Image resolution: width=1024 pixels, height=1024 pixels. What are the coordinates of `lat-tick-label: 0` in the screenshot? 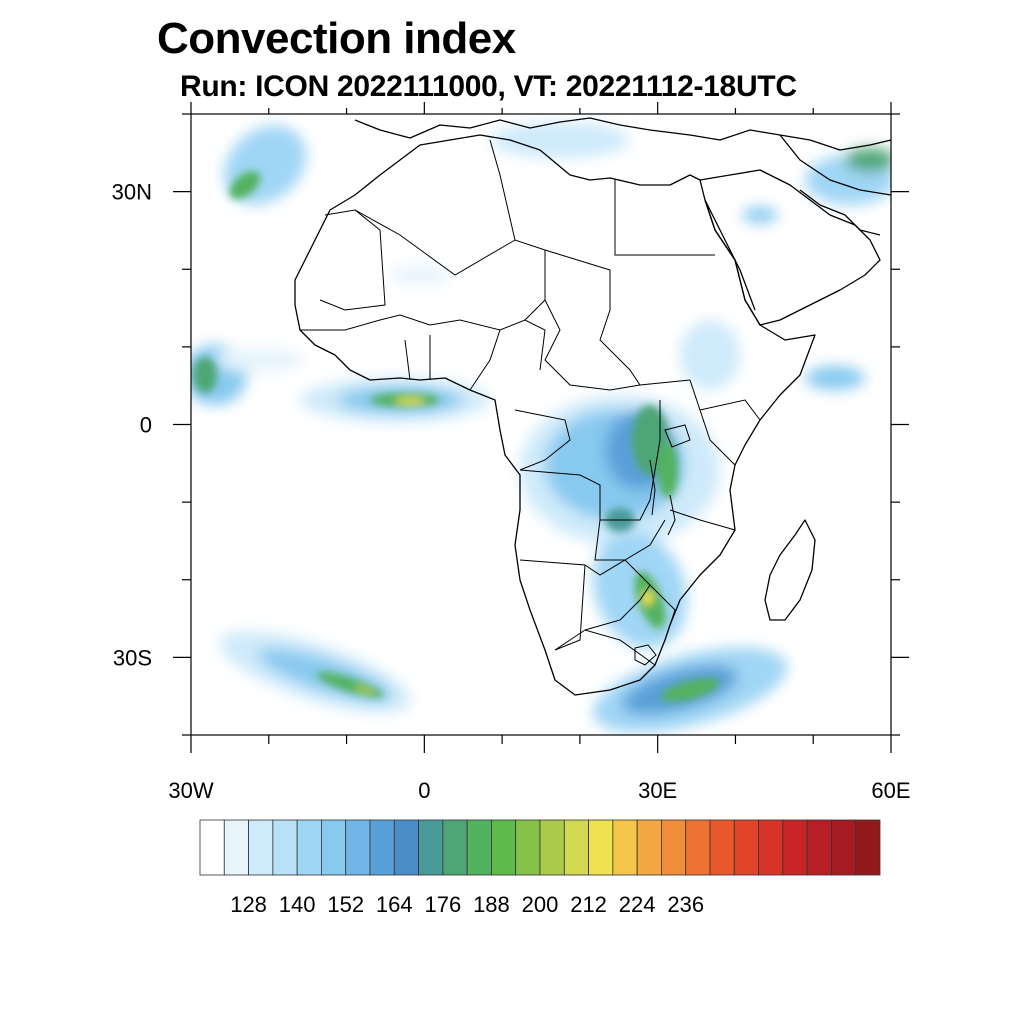 It's located at (146, 425).